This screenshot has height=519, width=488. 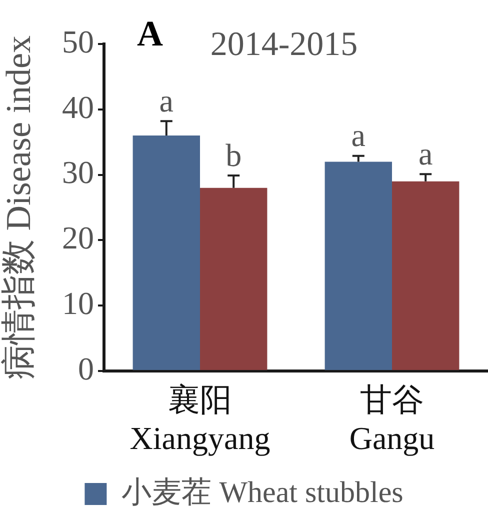 I want to click on y-tick-label: 20, so click(x=78, y=238).